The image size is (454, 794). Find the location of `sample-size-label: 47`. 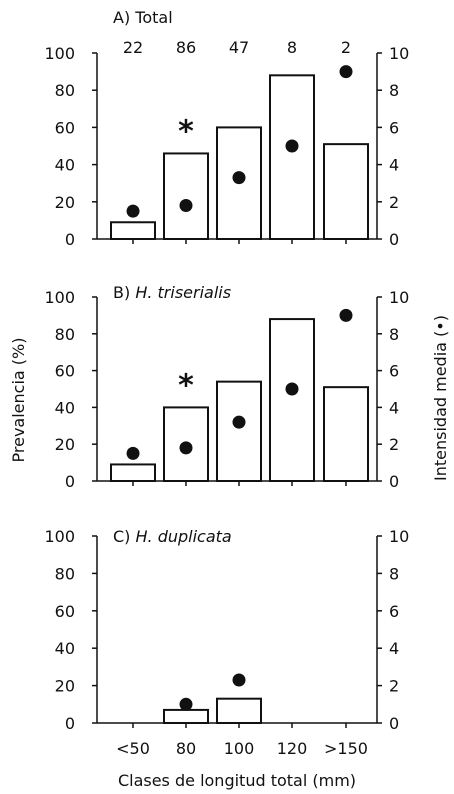

sample-size-label: 47 is located at coordinates (239, 47).